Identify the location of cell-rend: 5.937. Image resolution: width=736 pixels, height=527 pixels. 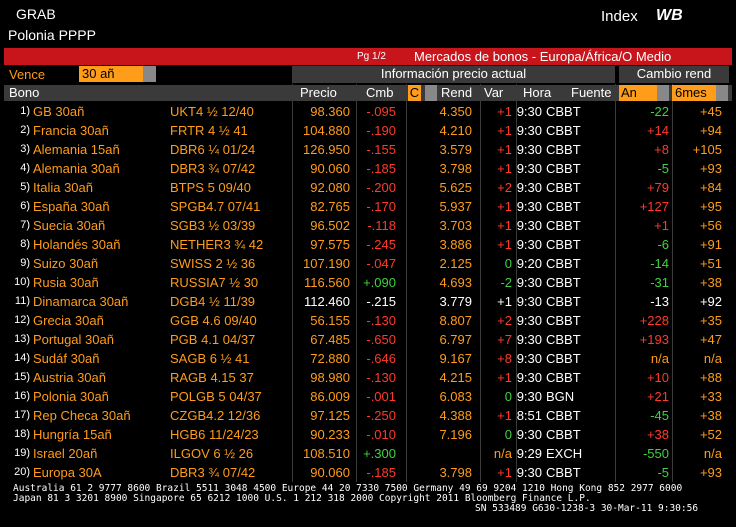
(455, 206).